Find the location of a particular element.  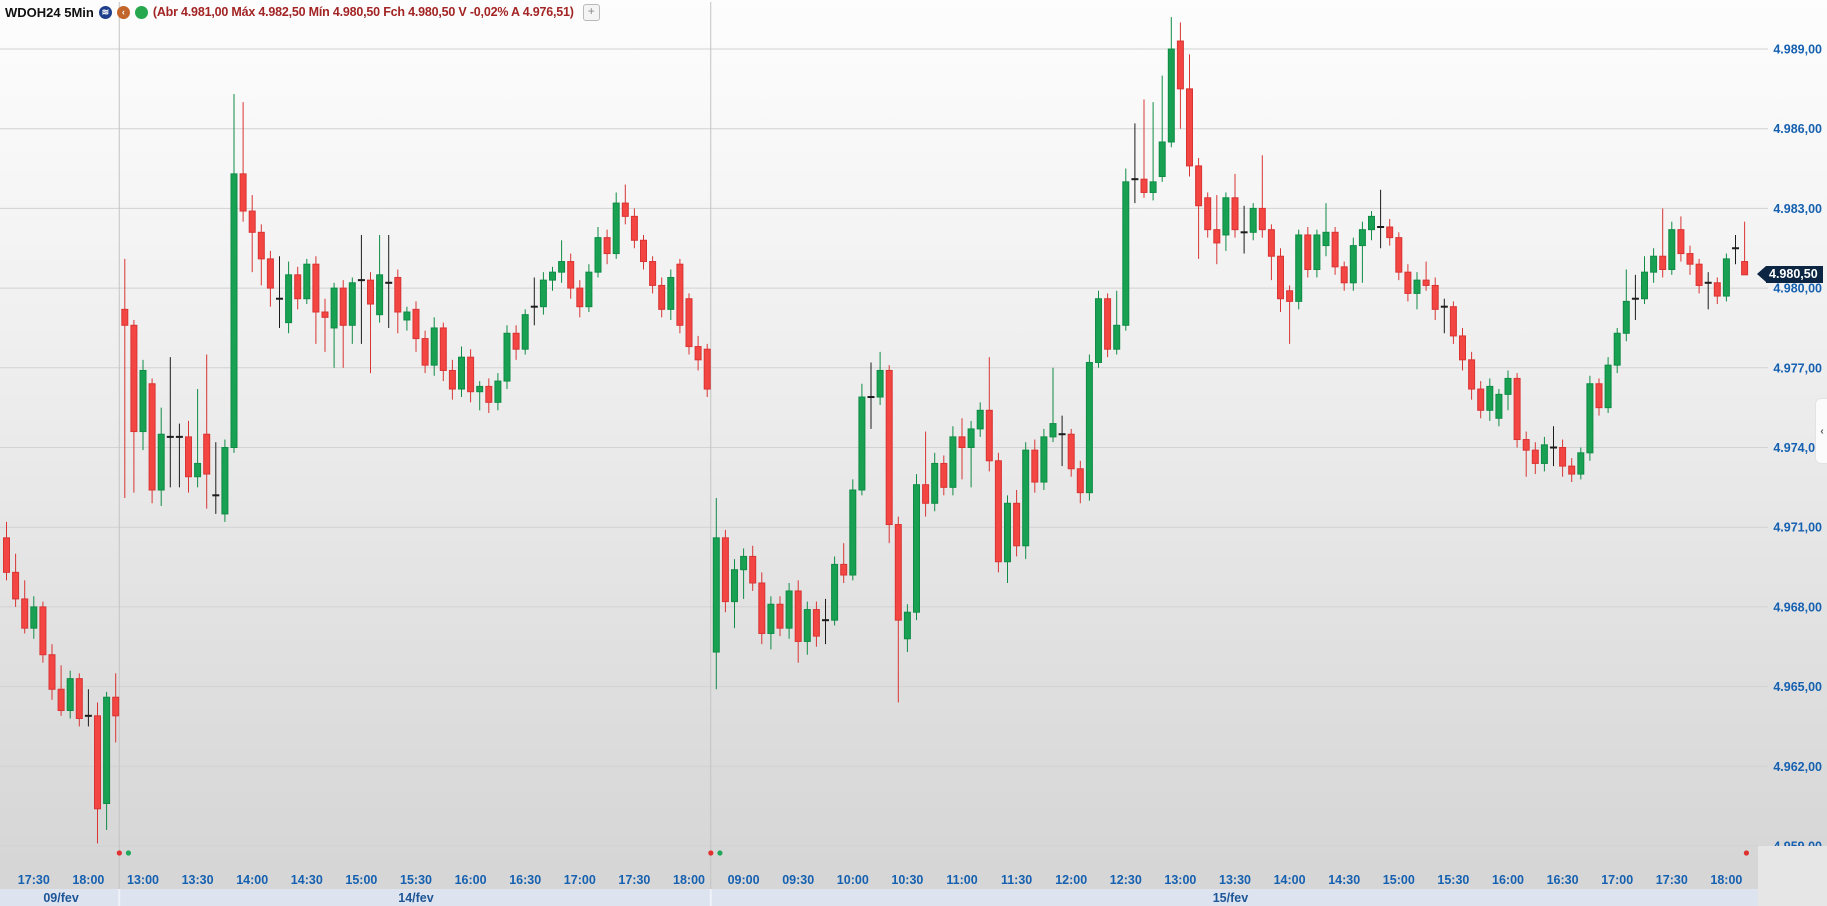

svg-text: 16:30 is located at coordinates (1563, 880).